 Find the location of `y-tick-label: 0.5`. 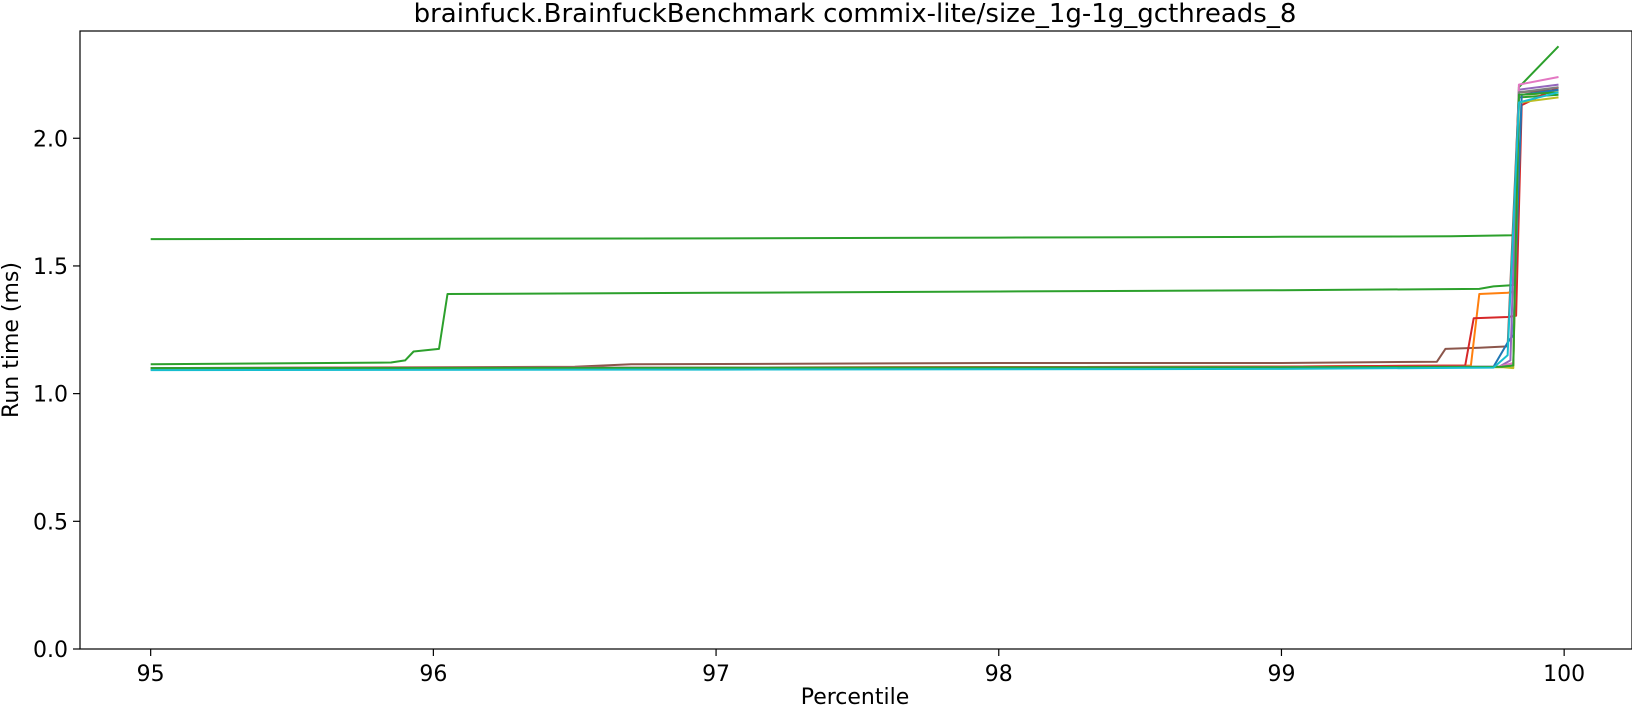

y-tick-label: 0.5 is located at coordinates (50, 522).